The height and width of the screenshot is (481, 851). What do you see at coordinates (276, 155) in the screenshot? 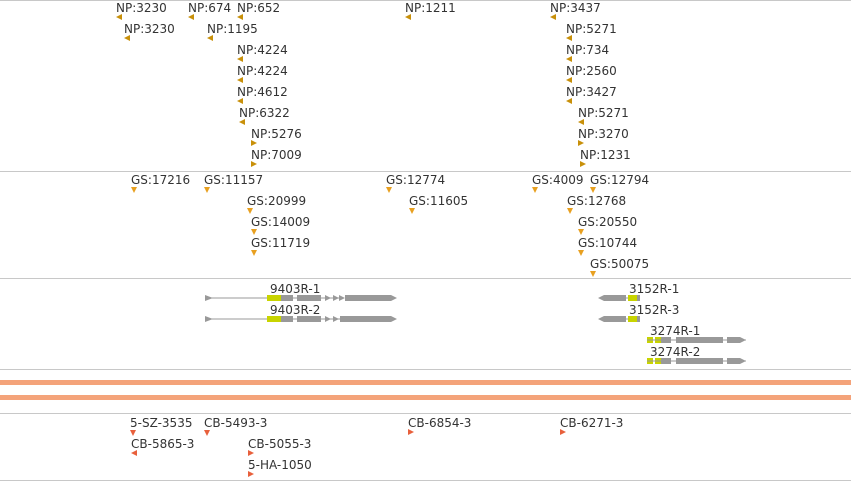
I see `feature-label: NP:7009` at bounding box center [276, 155].